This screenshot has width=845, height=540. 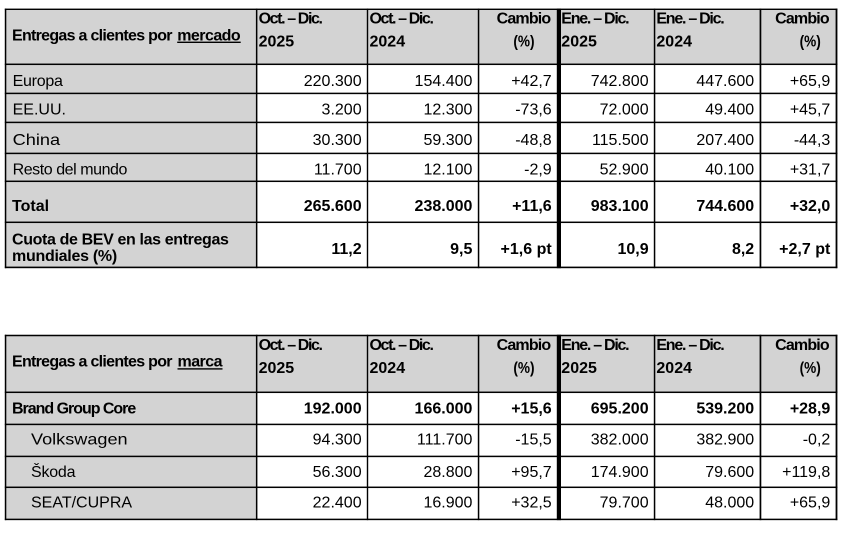 I want to click on svg-text: -15,5, so click(x=533, y=439).